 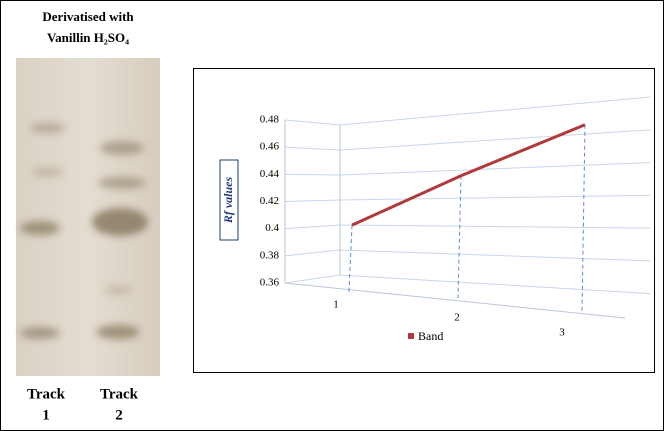 What do you see at coordinates (270, 147) in the screenshot?
I see `y-tick-label: 0.46` at bounding box center [270, 147].